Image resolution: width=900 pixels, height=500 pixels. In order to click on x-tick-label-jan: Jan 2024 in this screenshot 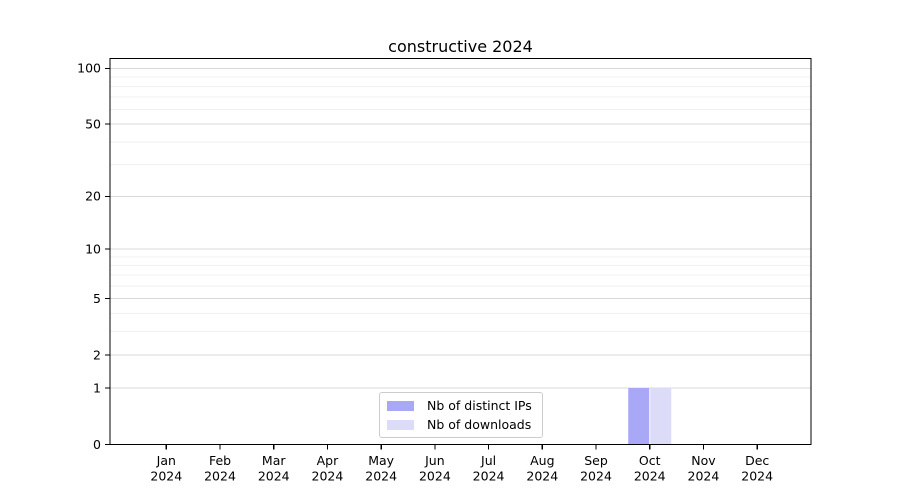, I will do `click(166, 468)`.